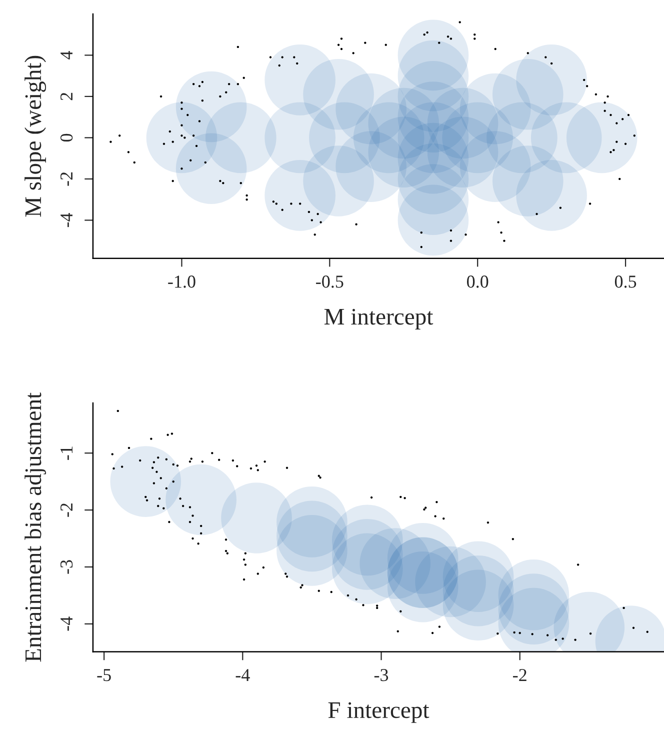  Describe the element at coordinates (330, 282) in the screenshot. I see `x-tick-label: -0.5` at that location.